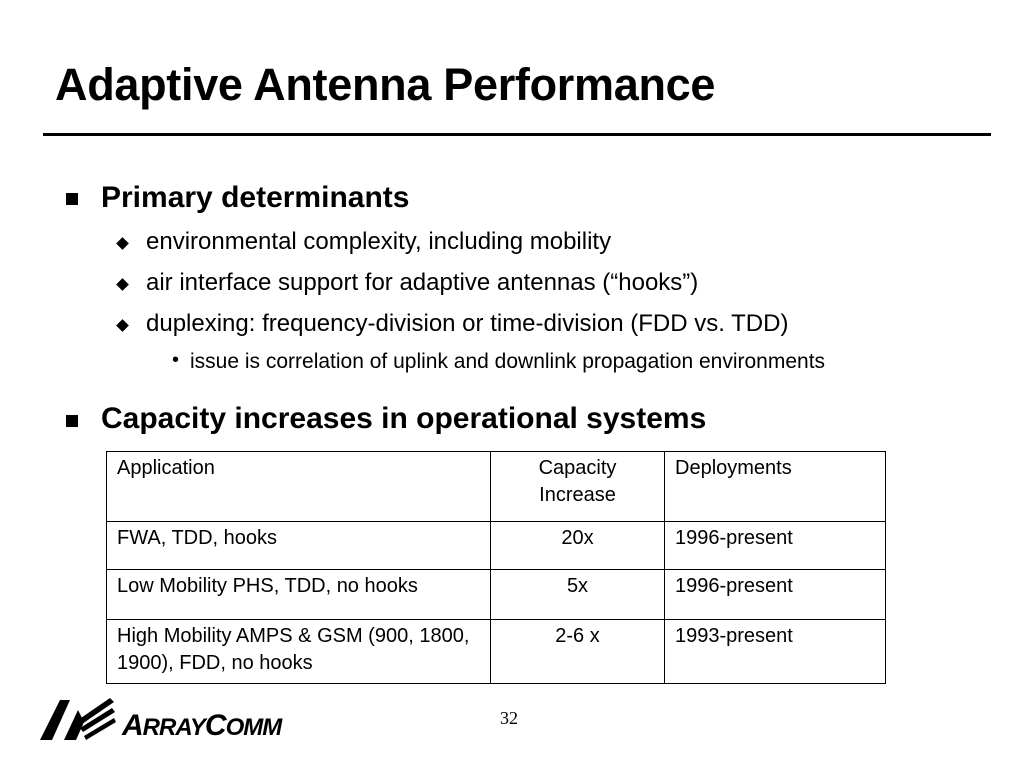 The width and height of the screenshot is (1024, 768). What do you see at coordinates (577, 651) in the screenshot?
I see `cell-capacity: 2-6 x` at bounding box center [577, 651].